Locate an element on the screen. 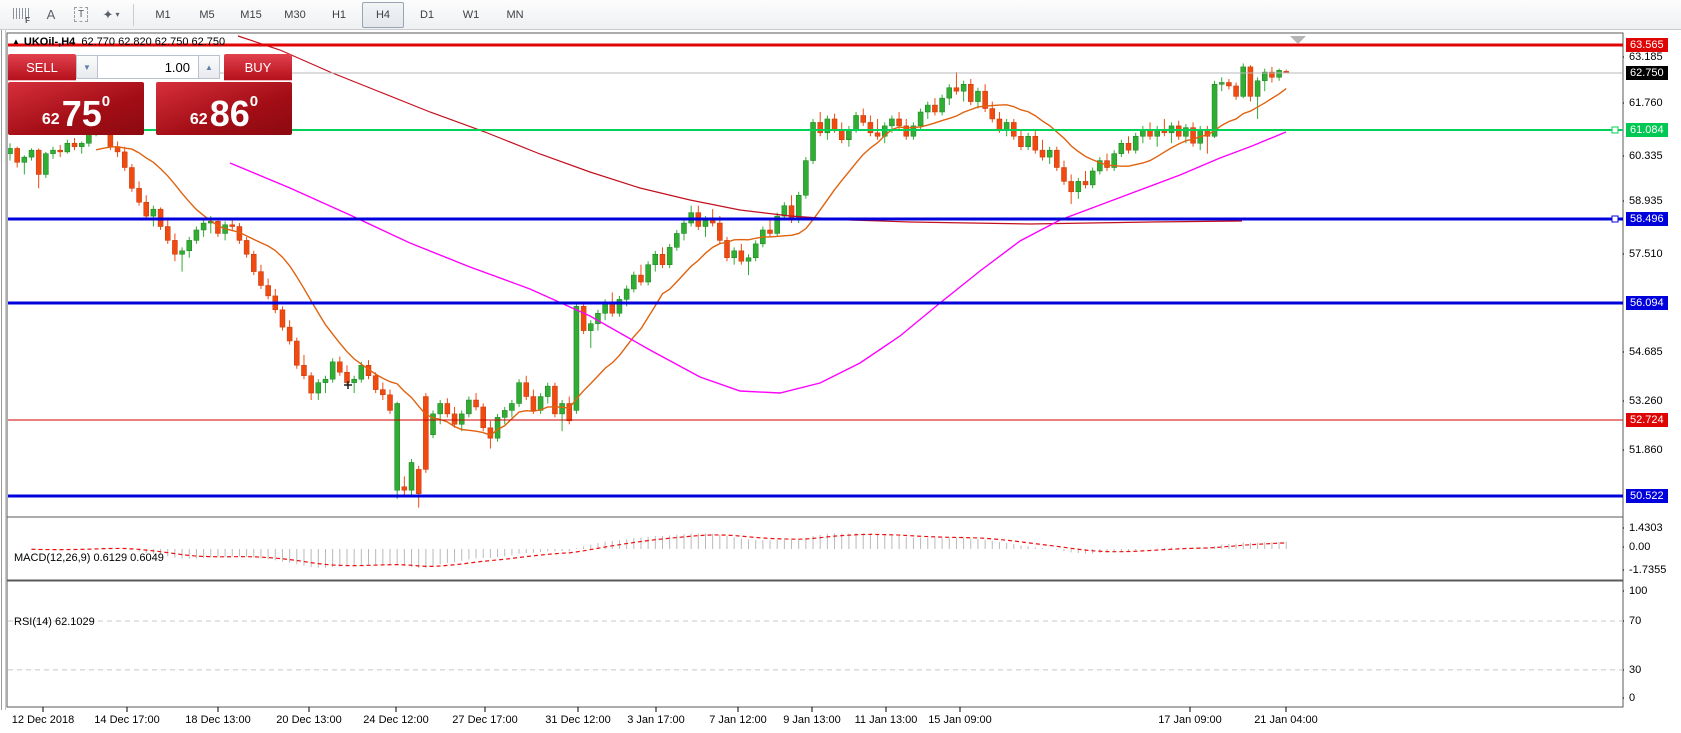  price-tick-53.260: 53.260 is located at coordinates (1646, 401).